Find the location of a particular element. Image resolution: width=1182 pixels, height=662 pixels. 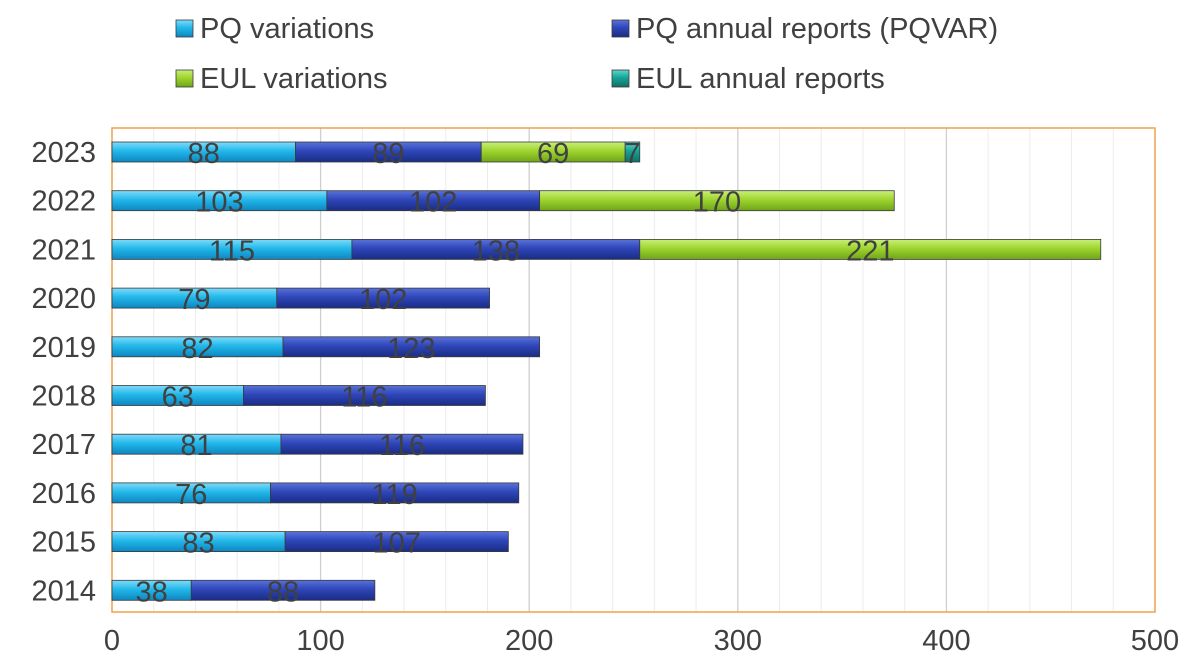

data-label: 81 is located at coordinates (196, 446).